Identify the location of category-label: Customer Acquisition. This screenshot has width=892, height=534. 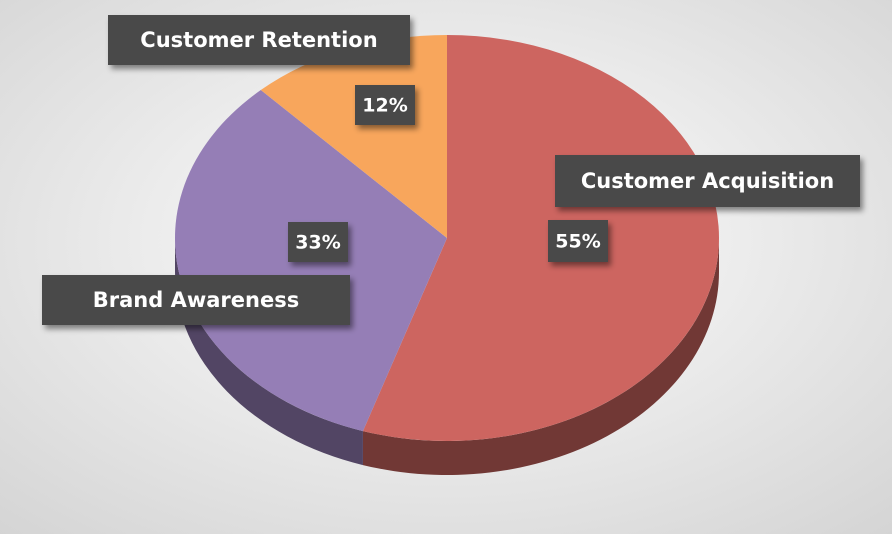
(707, 181).